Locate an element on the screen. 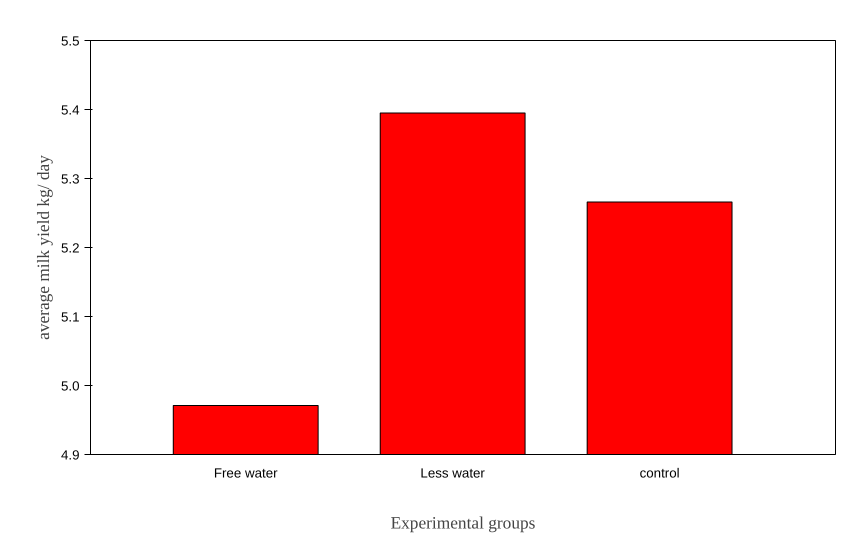 The width and height of the screenshot is (856, 539). y-tick-label: 5.0 is located at coordinates (70, 386).